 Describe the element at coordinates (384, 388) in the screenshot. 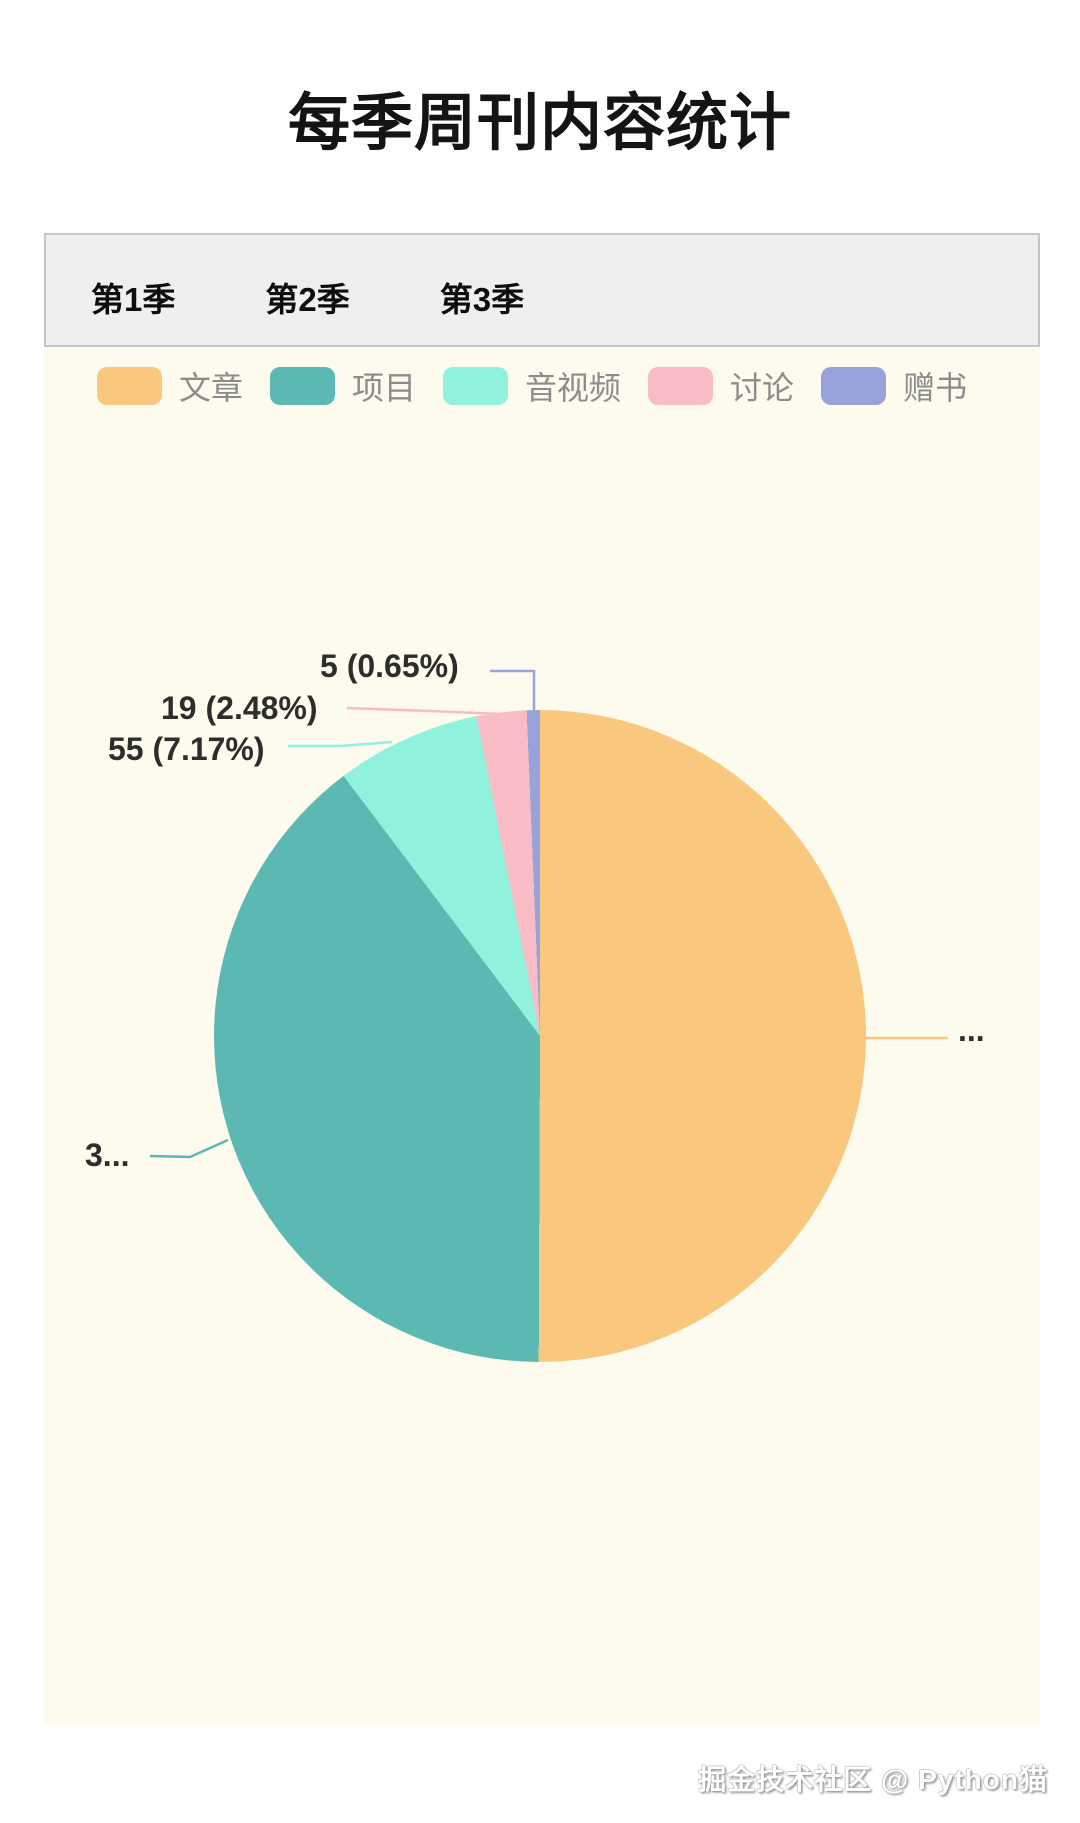

I see `legend-label-projects: 项目` at that location.